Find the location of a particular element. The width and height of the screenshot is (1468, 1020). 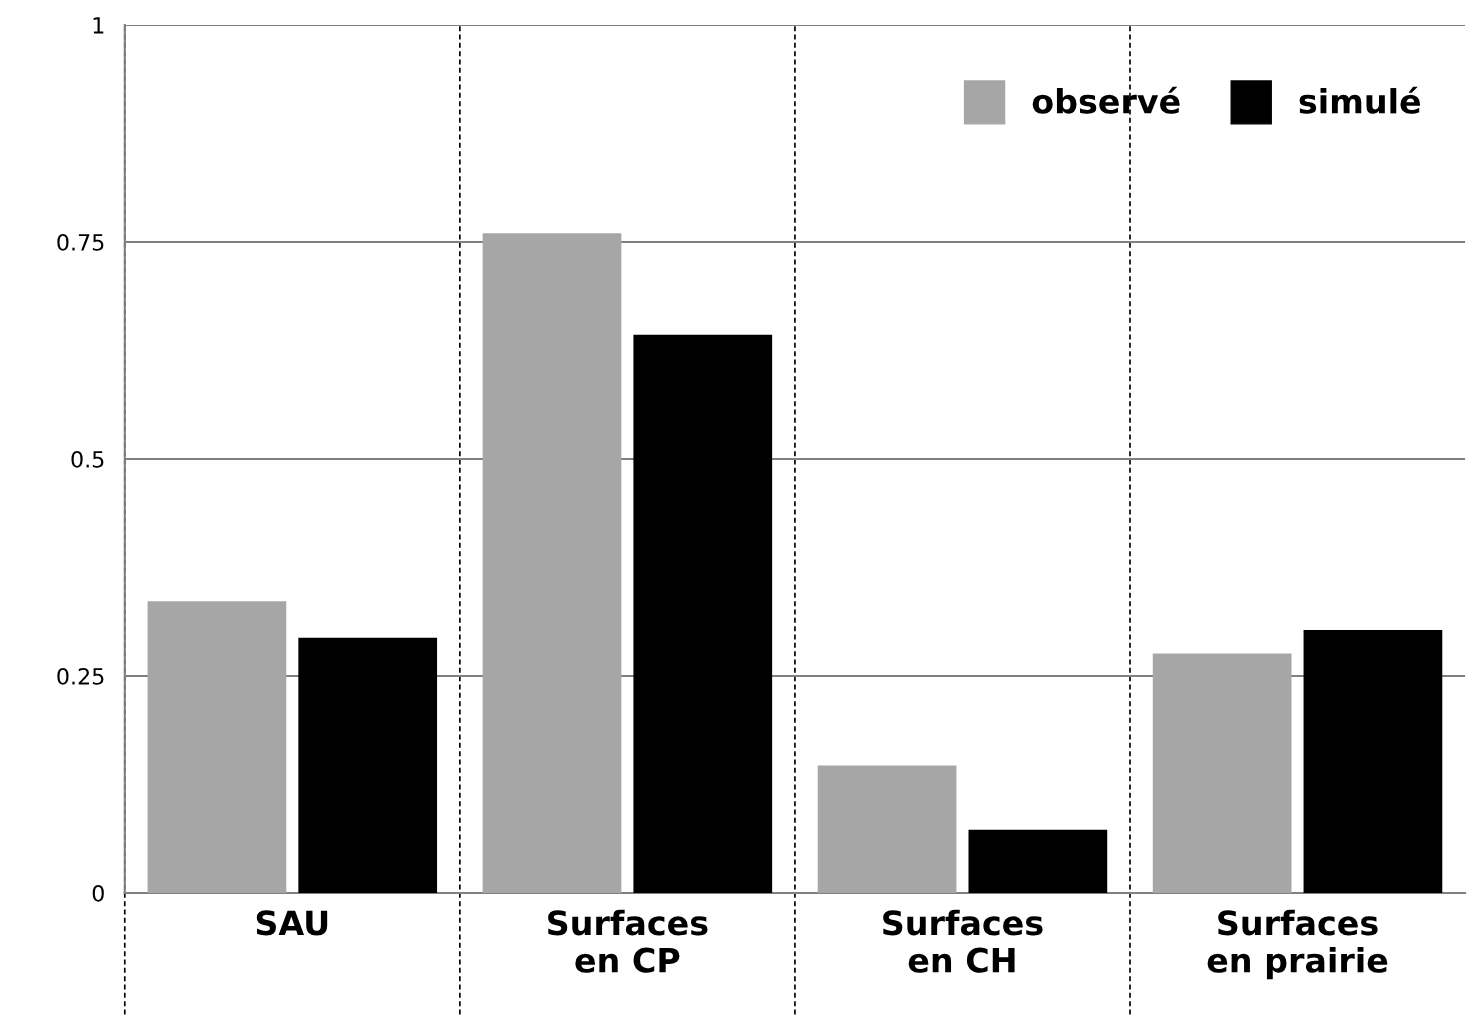

x-tick-label: Surfaces en prairie is located at coordinates (1297, 944).